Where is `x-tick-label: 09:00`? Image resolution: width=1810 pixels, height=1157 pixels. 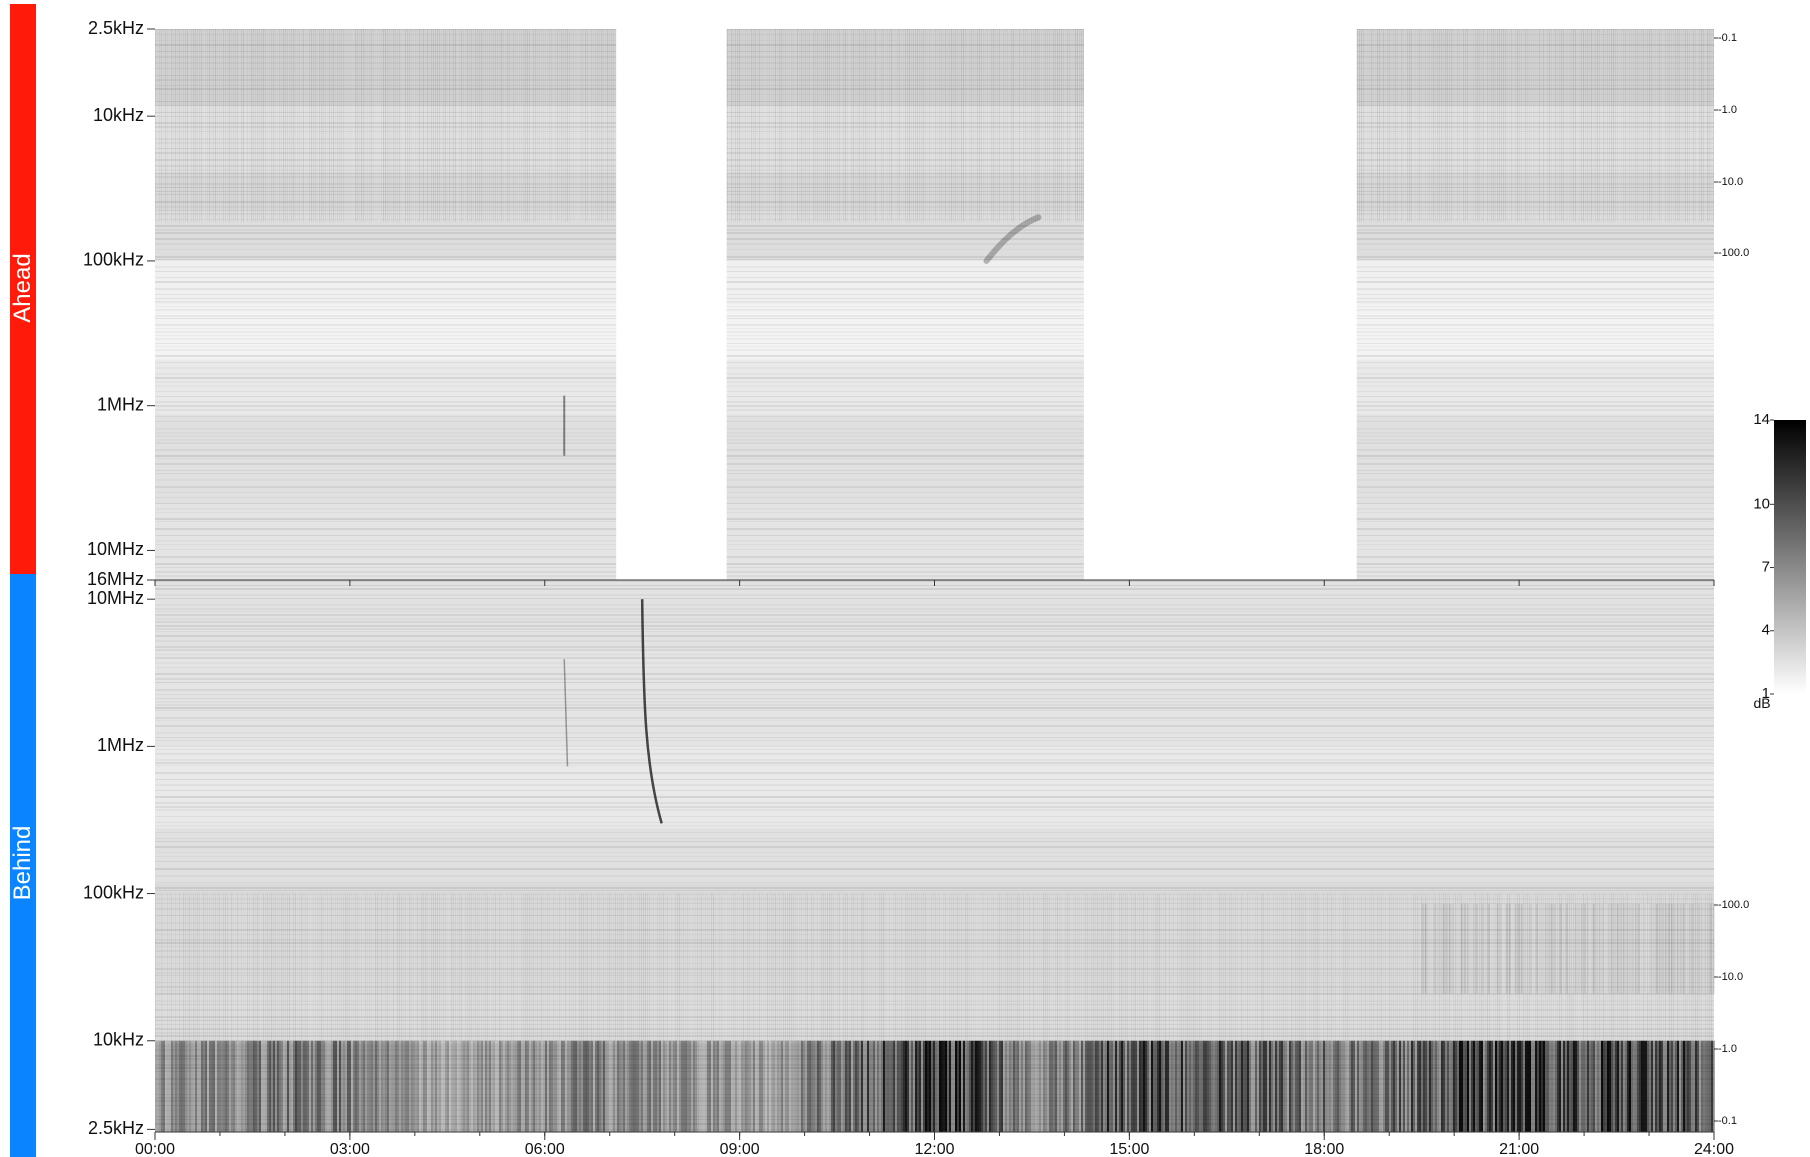
x-tick-label: 09:00 is located at coordinates (740, 1149).